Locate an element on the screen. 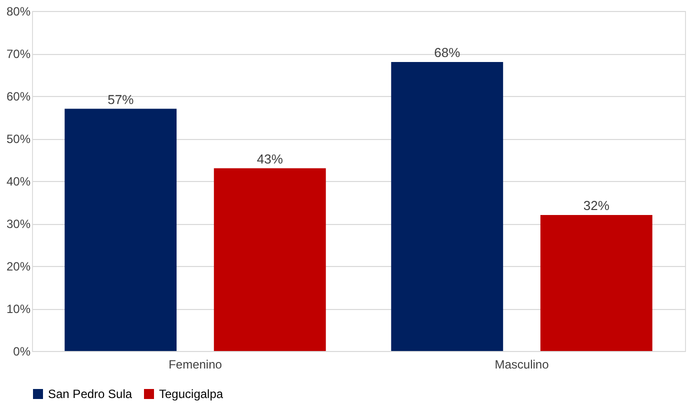  legend-label: San Pedro Sula is located at coordinates (90, 394).